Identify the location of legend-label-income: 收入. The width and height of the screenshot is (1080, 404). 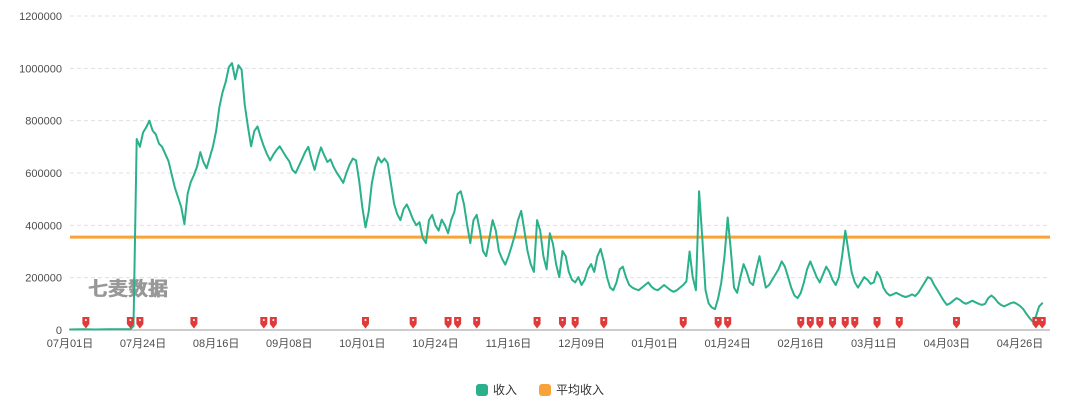
(504, 390).